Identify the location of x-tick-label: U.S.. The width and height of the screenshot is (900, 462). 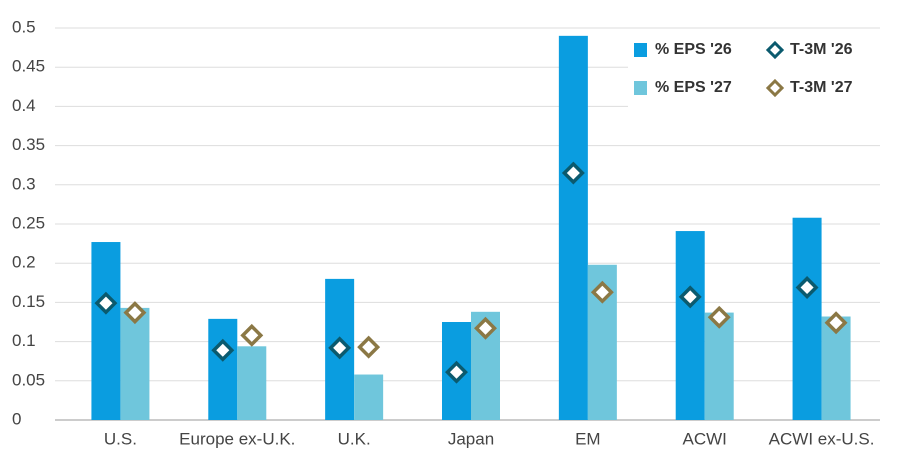
(120, 438).